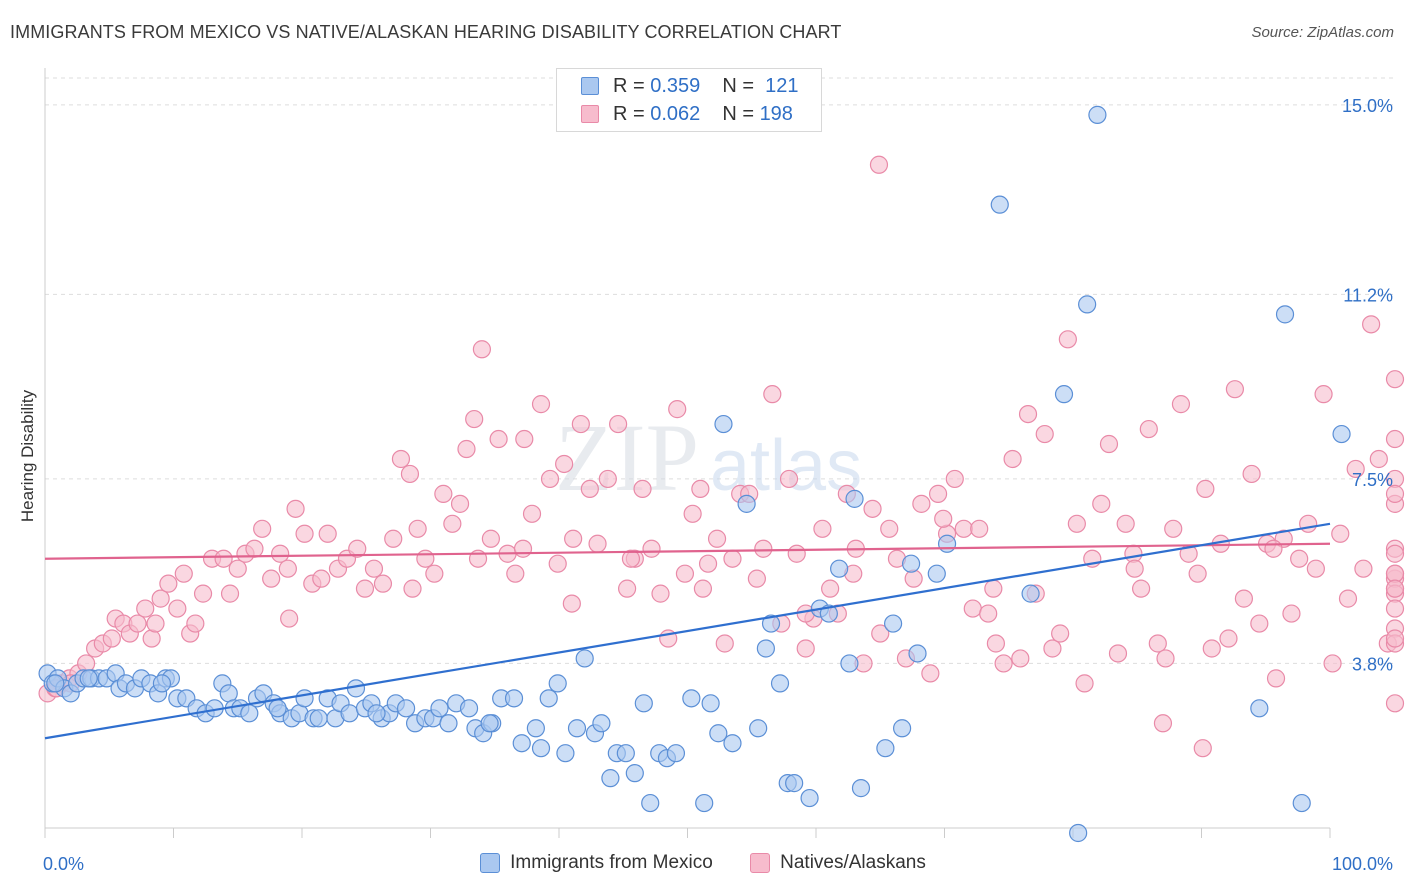 The image size is (1406, 892). What do you see at coordinates (63, 864) in the screenshot?
I see `x-tick-label-0: 0.0%` at bounding box center [63, 864].